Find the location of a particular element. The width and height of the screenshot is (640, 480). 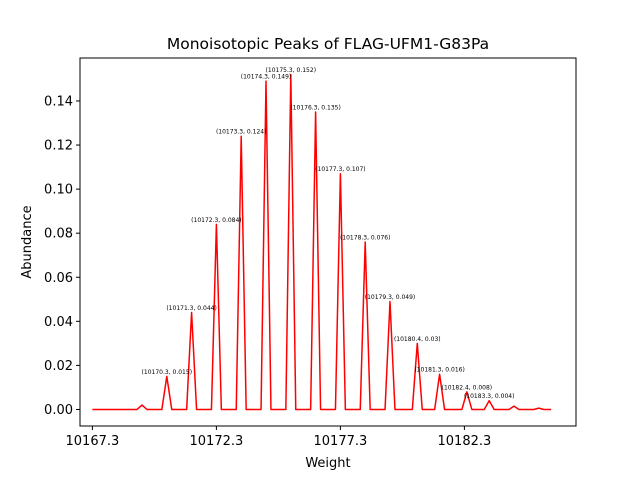

y-tick-label: 0.12 is located at coordinates (58, 146).